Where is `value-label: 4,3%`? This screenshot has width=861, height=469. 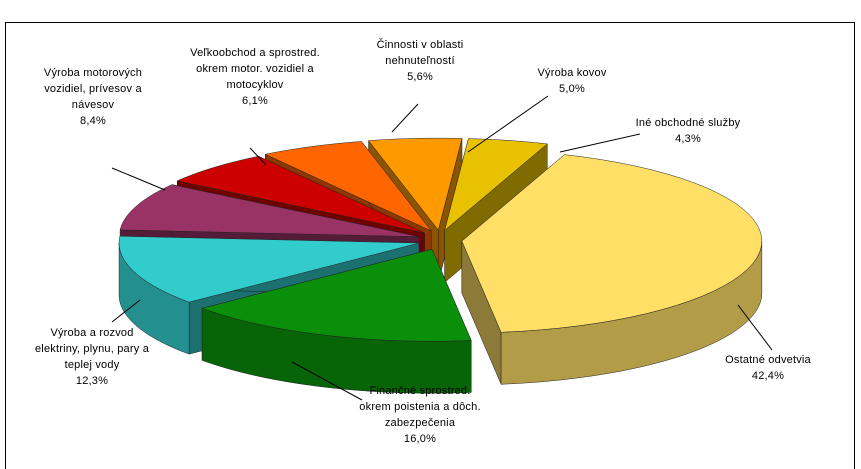
value-label: 4,3% is located at coordinates (688, 139).